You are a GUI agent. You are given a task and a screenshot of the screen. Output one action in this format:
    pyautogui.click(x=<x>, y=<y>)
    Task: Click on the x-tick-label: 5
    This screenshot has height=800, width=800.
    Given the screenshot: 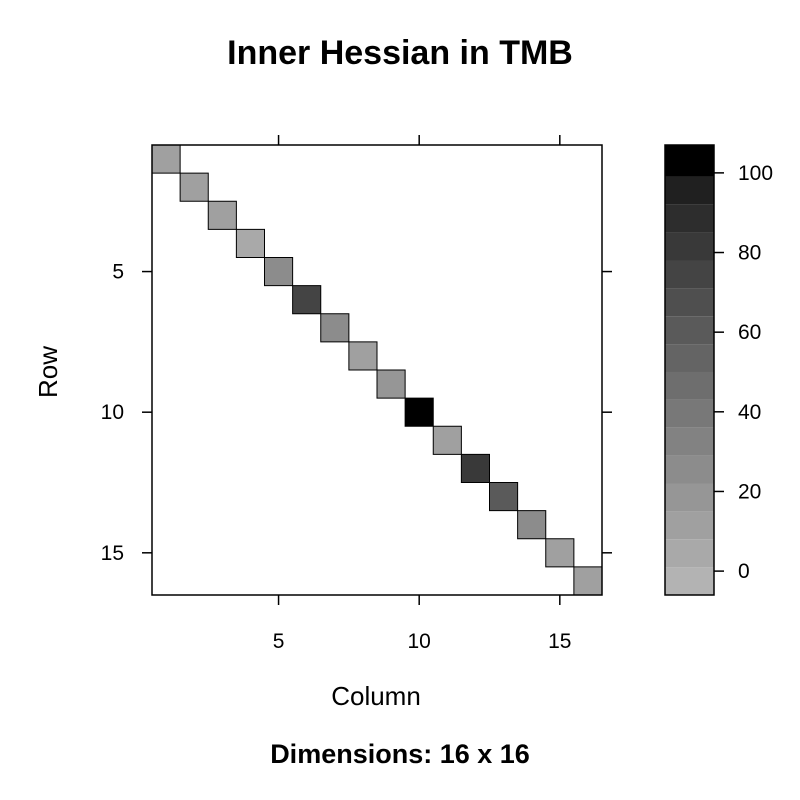 What is the action you would take?
    pyautogui.click(x=279, y=641)
    